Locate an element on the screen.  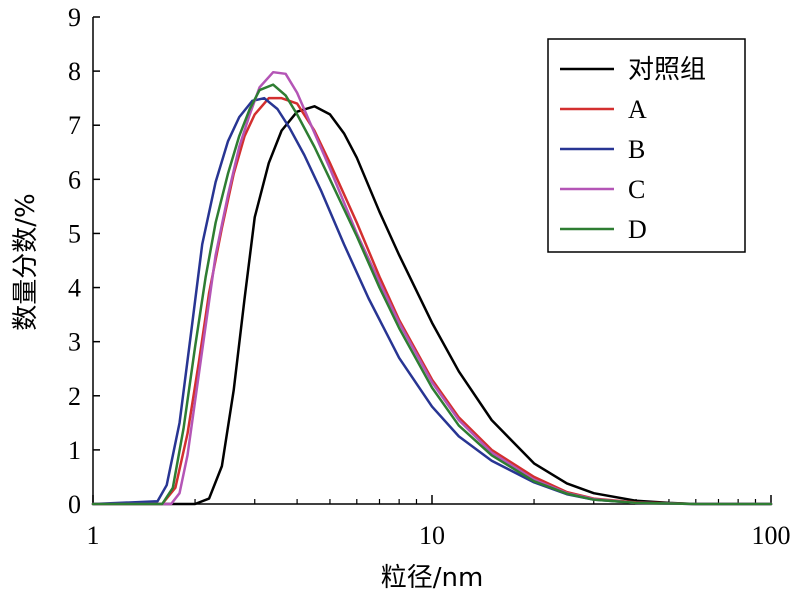
y-axis-title: 数量分数/% is located at coordinates (26, 261).